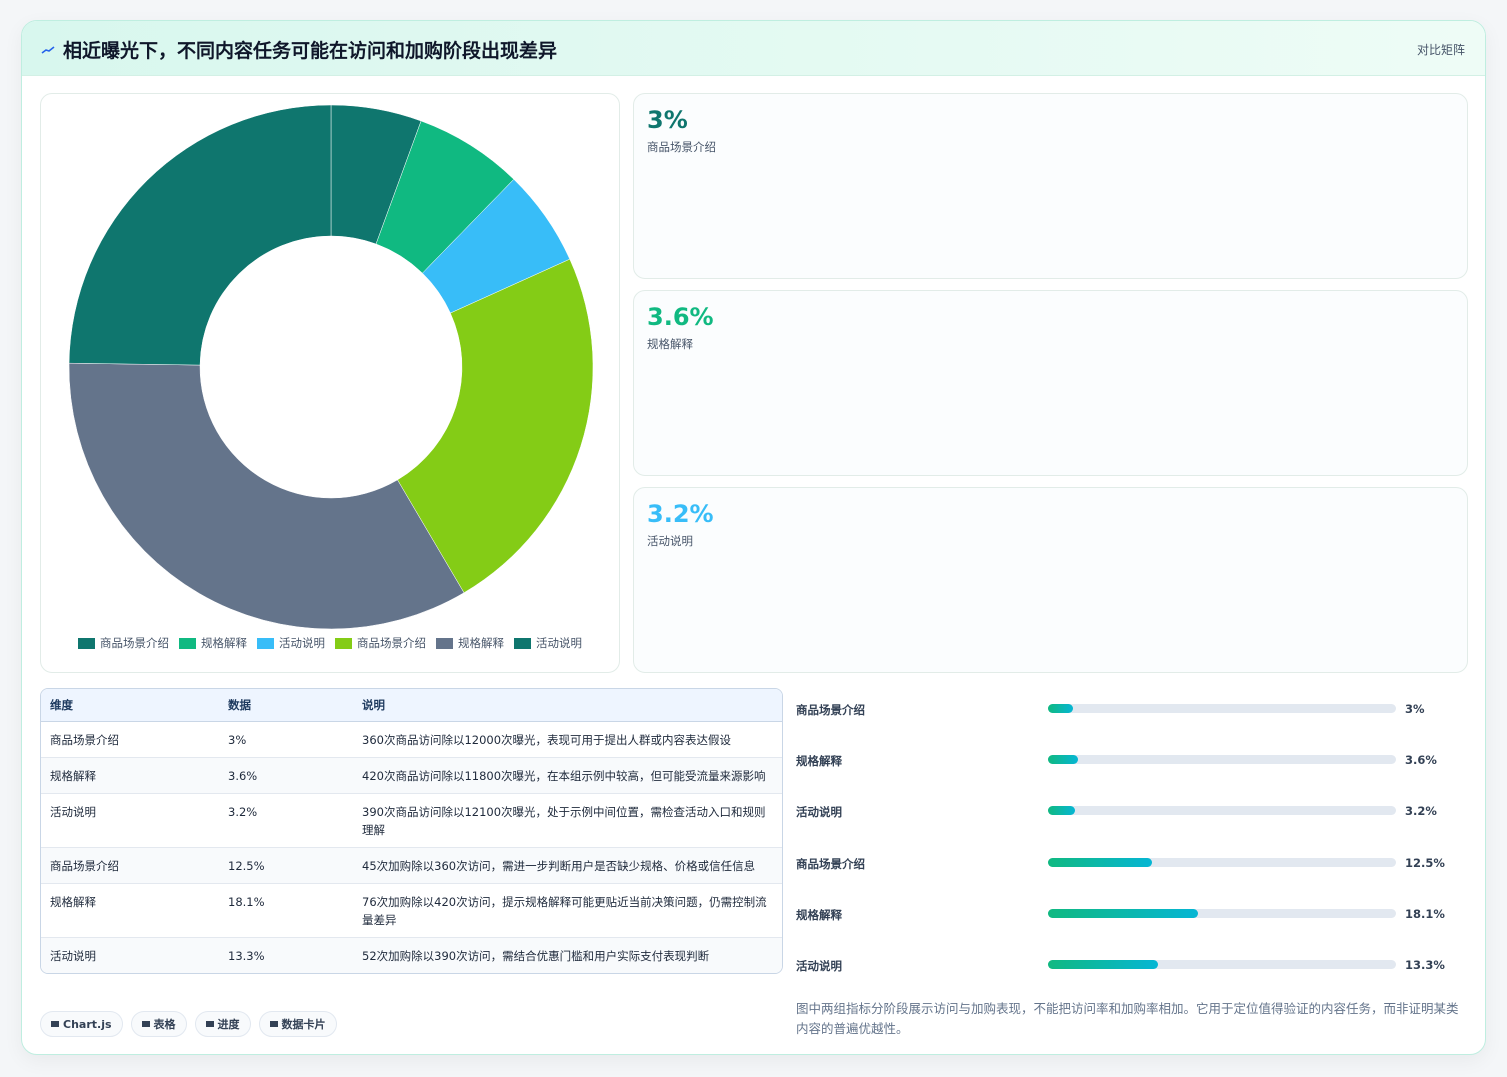 This screenshot has width=1507, height=1077. I want to click on progress-row: 活动说明 3.2%, so click(1136, 811).